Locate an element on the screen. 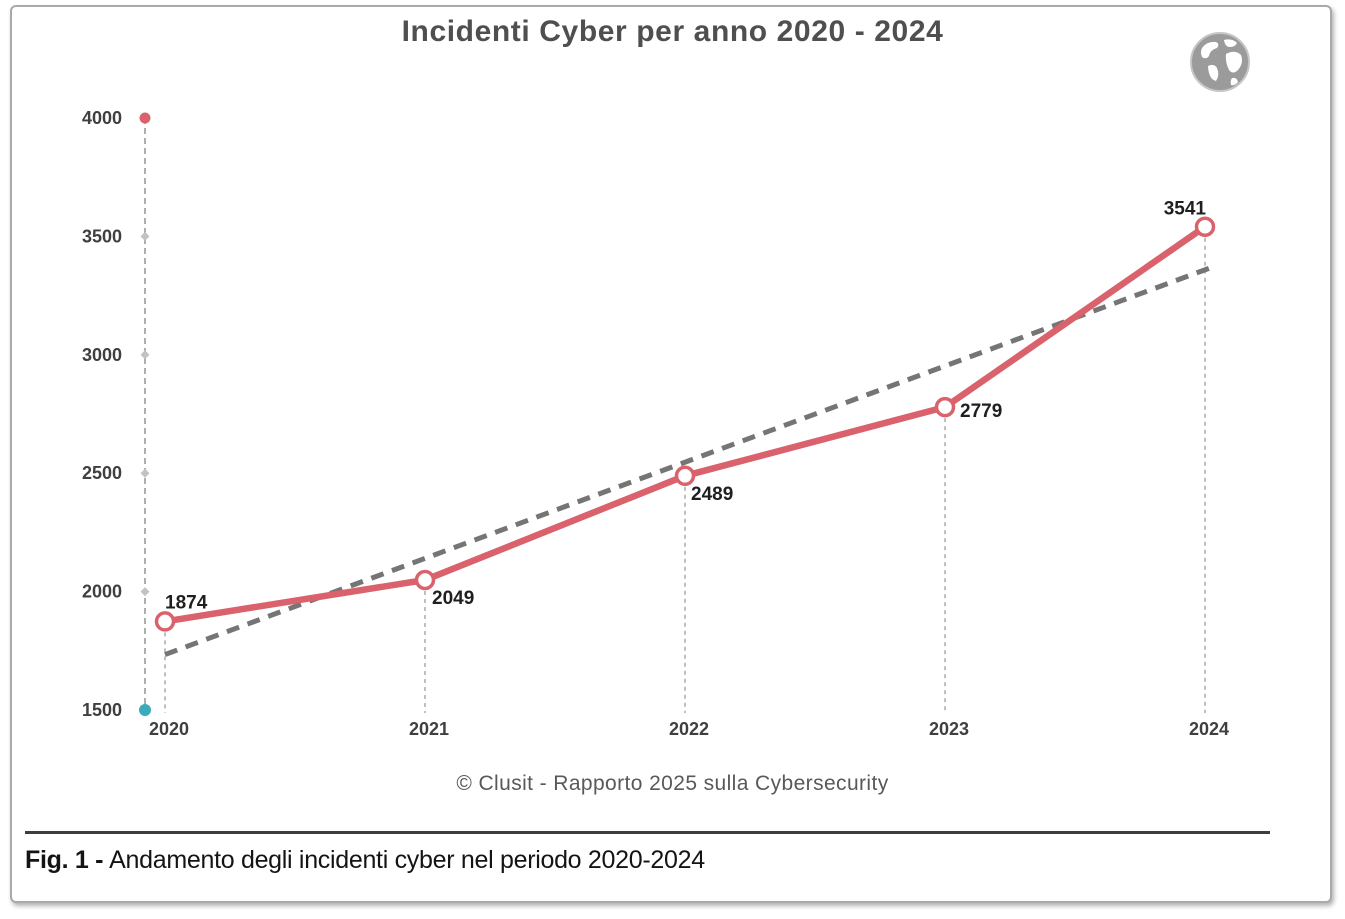  data-label: 3541 is located at coordinates (1185, 209).